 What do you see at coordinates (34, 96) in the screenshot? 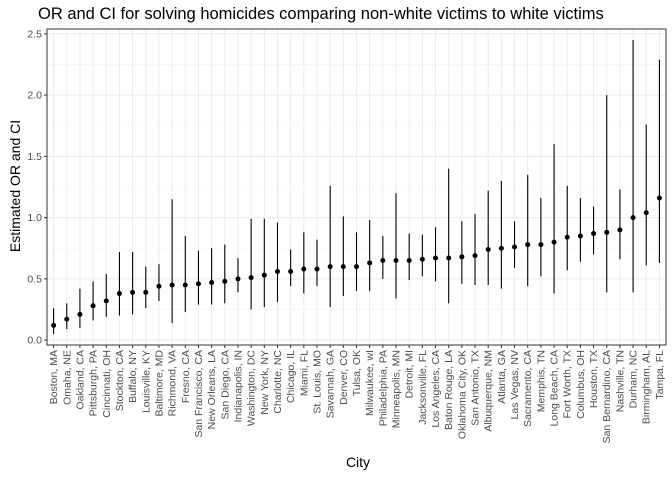
I see `y-tick-label: 2.0` at bounding box center [34, 96].